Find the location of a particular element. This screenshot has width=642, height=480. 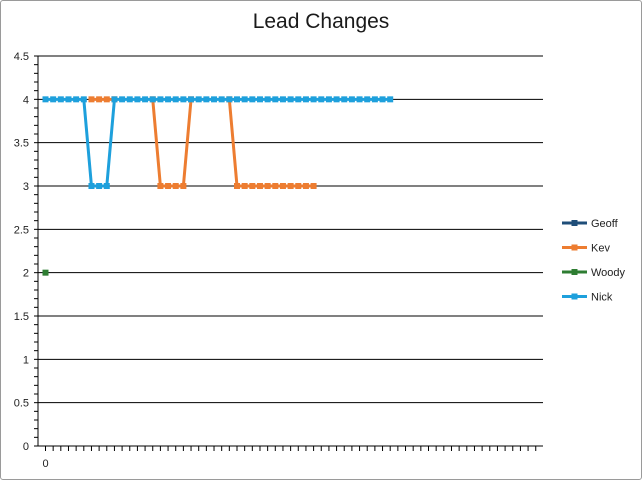

legend-label-kev: Kev is located at coordinates (600, 249).